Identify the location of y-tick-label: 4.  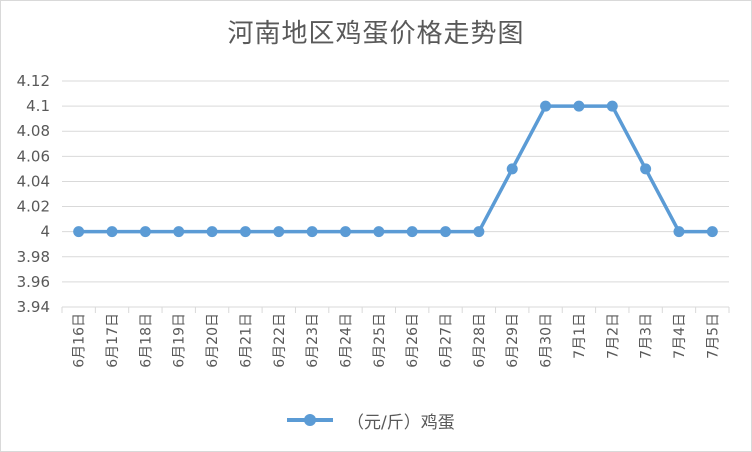
(45, 232).